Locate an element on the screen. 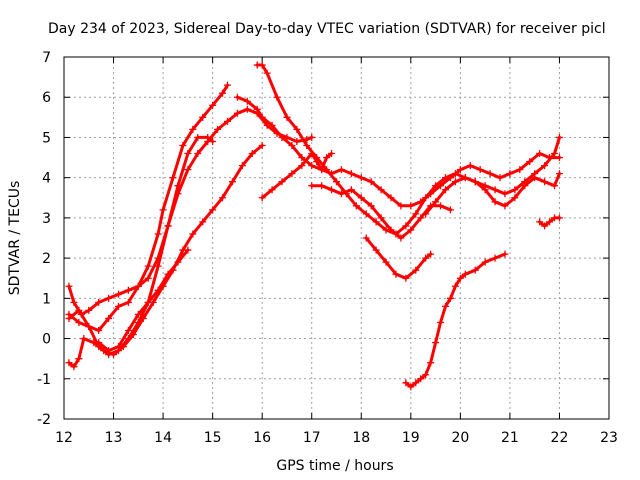 The image size is (640, 480). x-tick-label: 14 is located at coordinates (163, 438).